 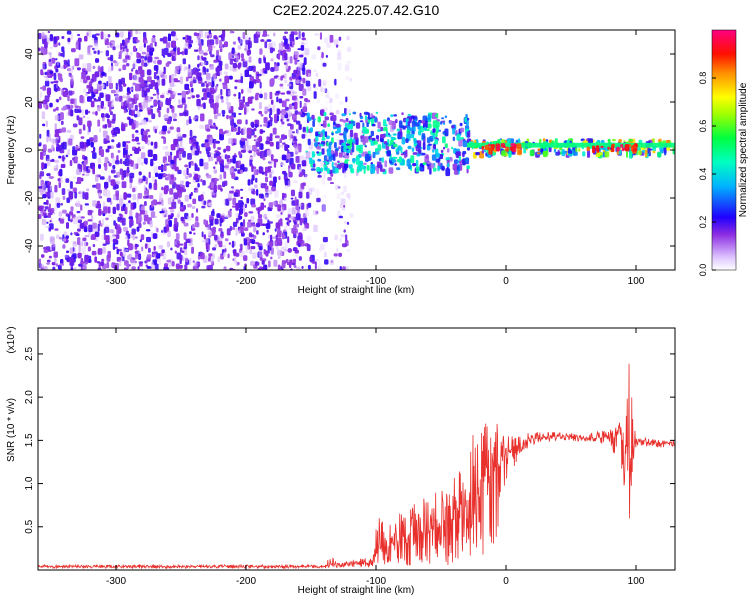 What do you see at coordinates (356, 10) in the screenshot?
I see `figure-title: C2E2.2024.225.07.42.G10` at bounding box center [356, 10].